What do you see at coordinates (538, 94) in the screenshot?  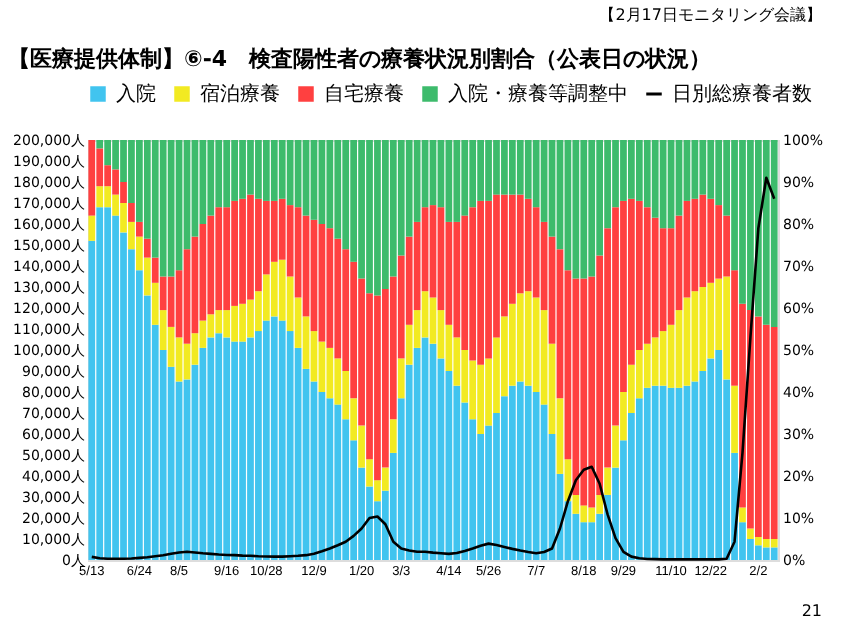 I see `legend-label: 入院・療養等調整中` at bounding box center [538, 94].